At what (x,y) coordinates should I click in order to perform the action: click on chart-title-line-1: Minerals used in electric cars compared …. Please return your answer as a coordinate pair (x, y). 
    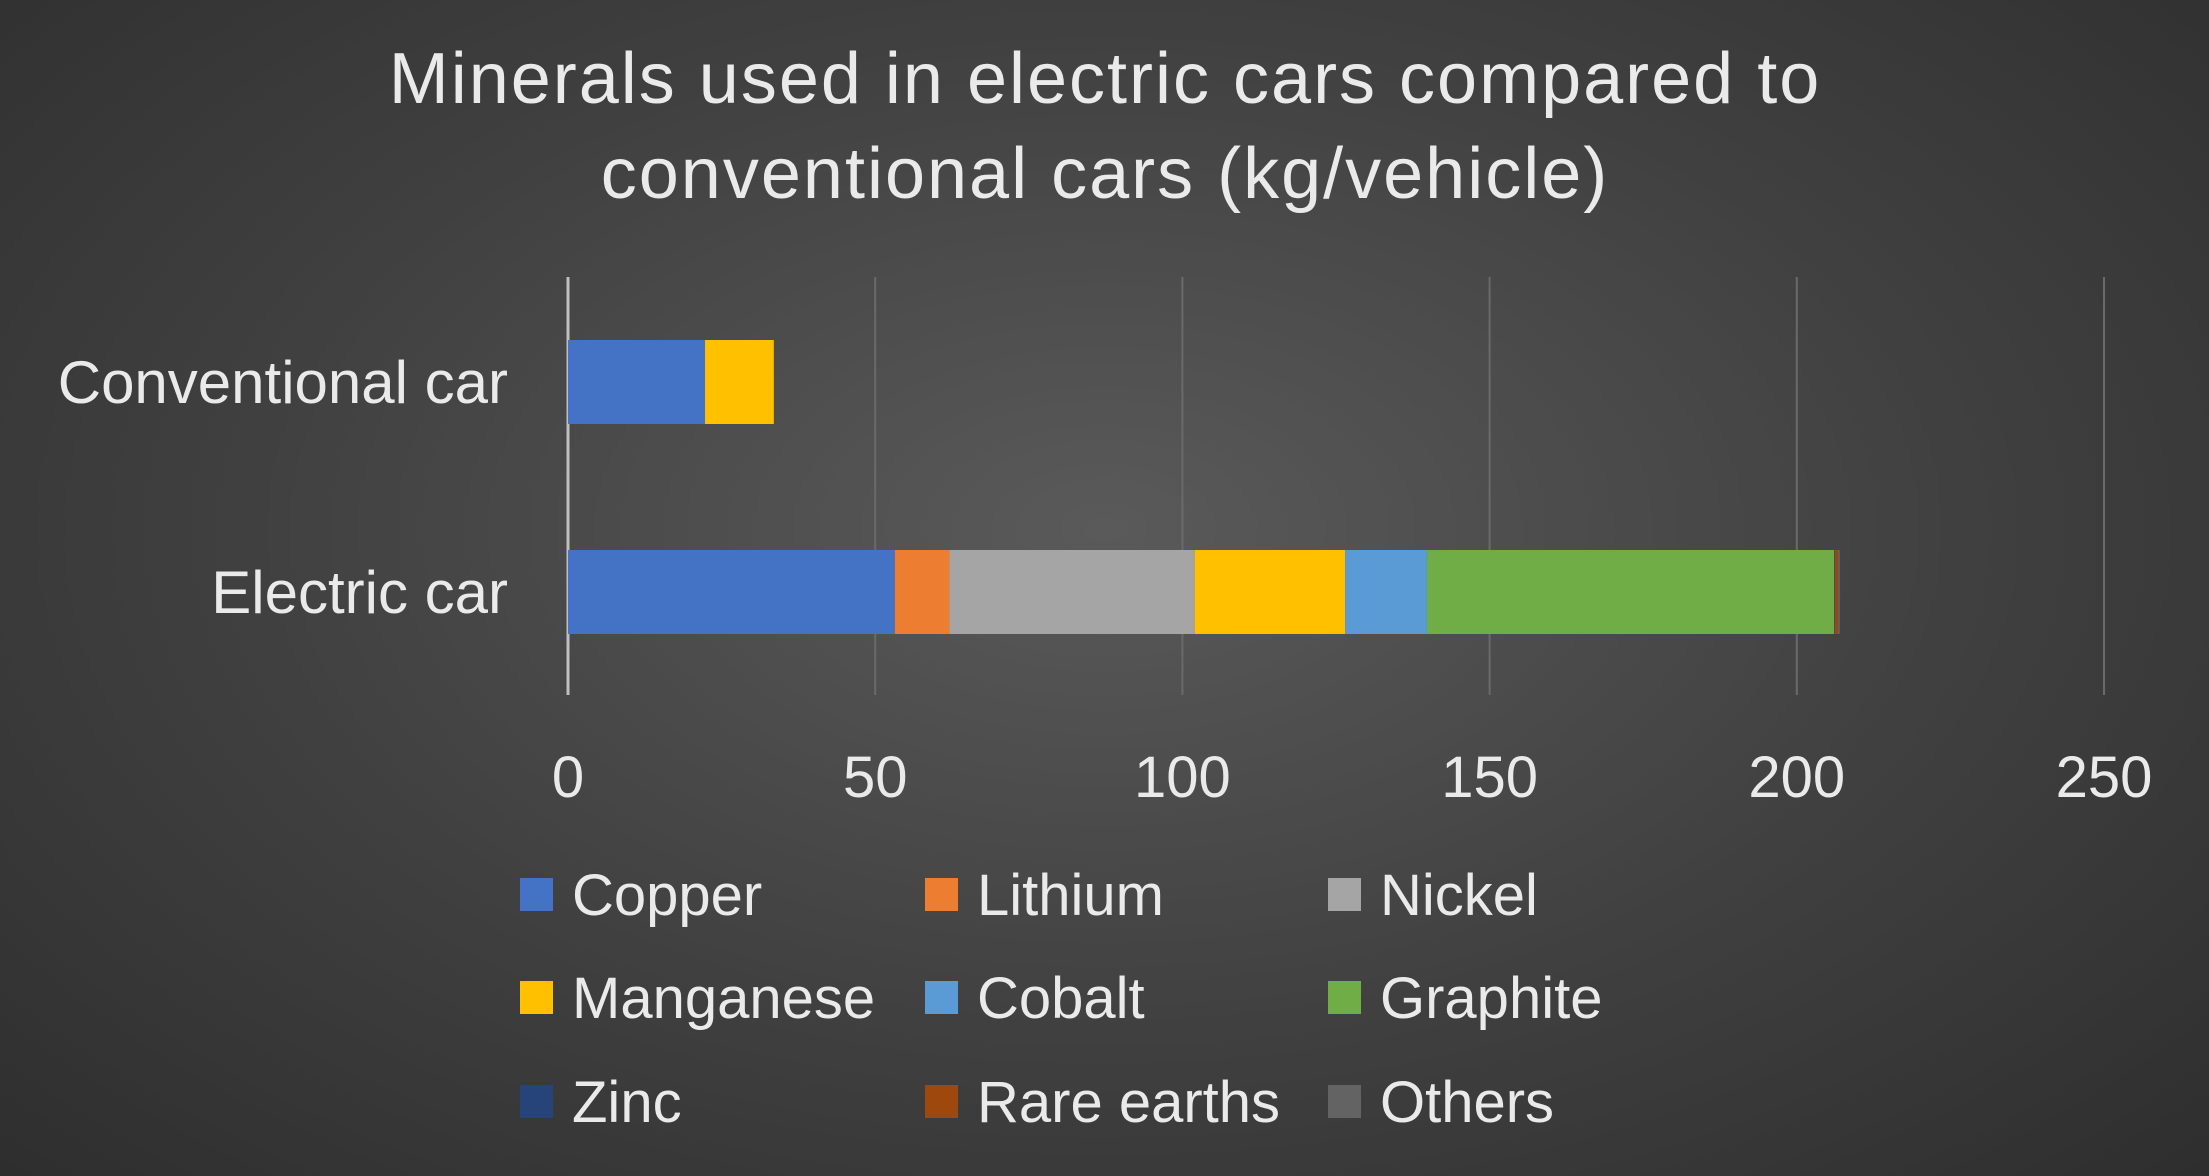
    Looking at the image, I should click on (1105, 79).